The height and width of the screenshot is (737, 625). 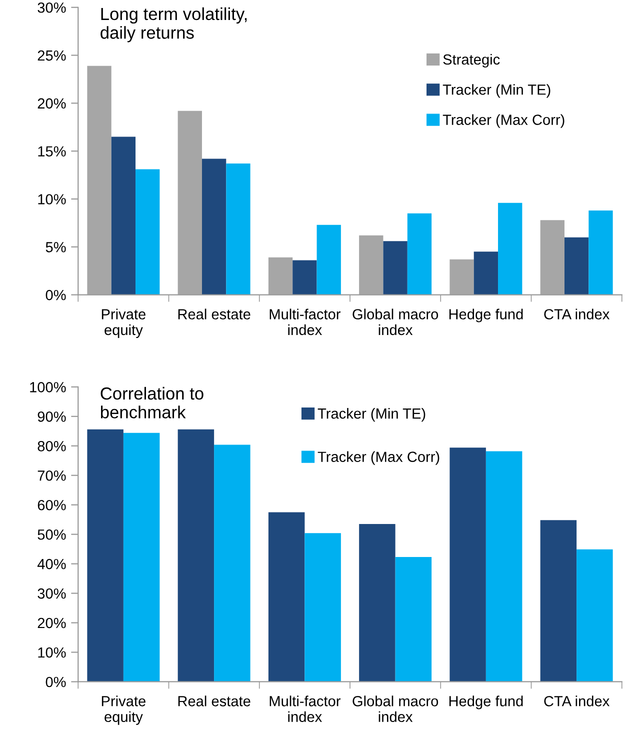 What do you see at coordinates (52, 417) in the screenshot?
I see `y-tick-label: 90%` at bounding box center [52, 417].